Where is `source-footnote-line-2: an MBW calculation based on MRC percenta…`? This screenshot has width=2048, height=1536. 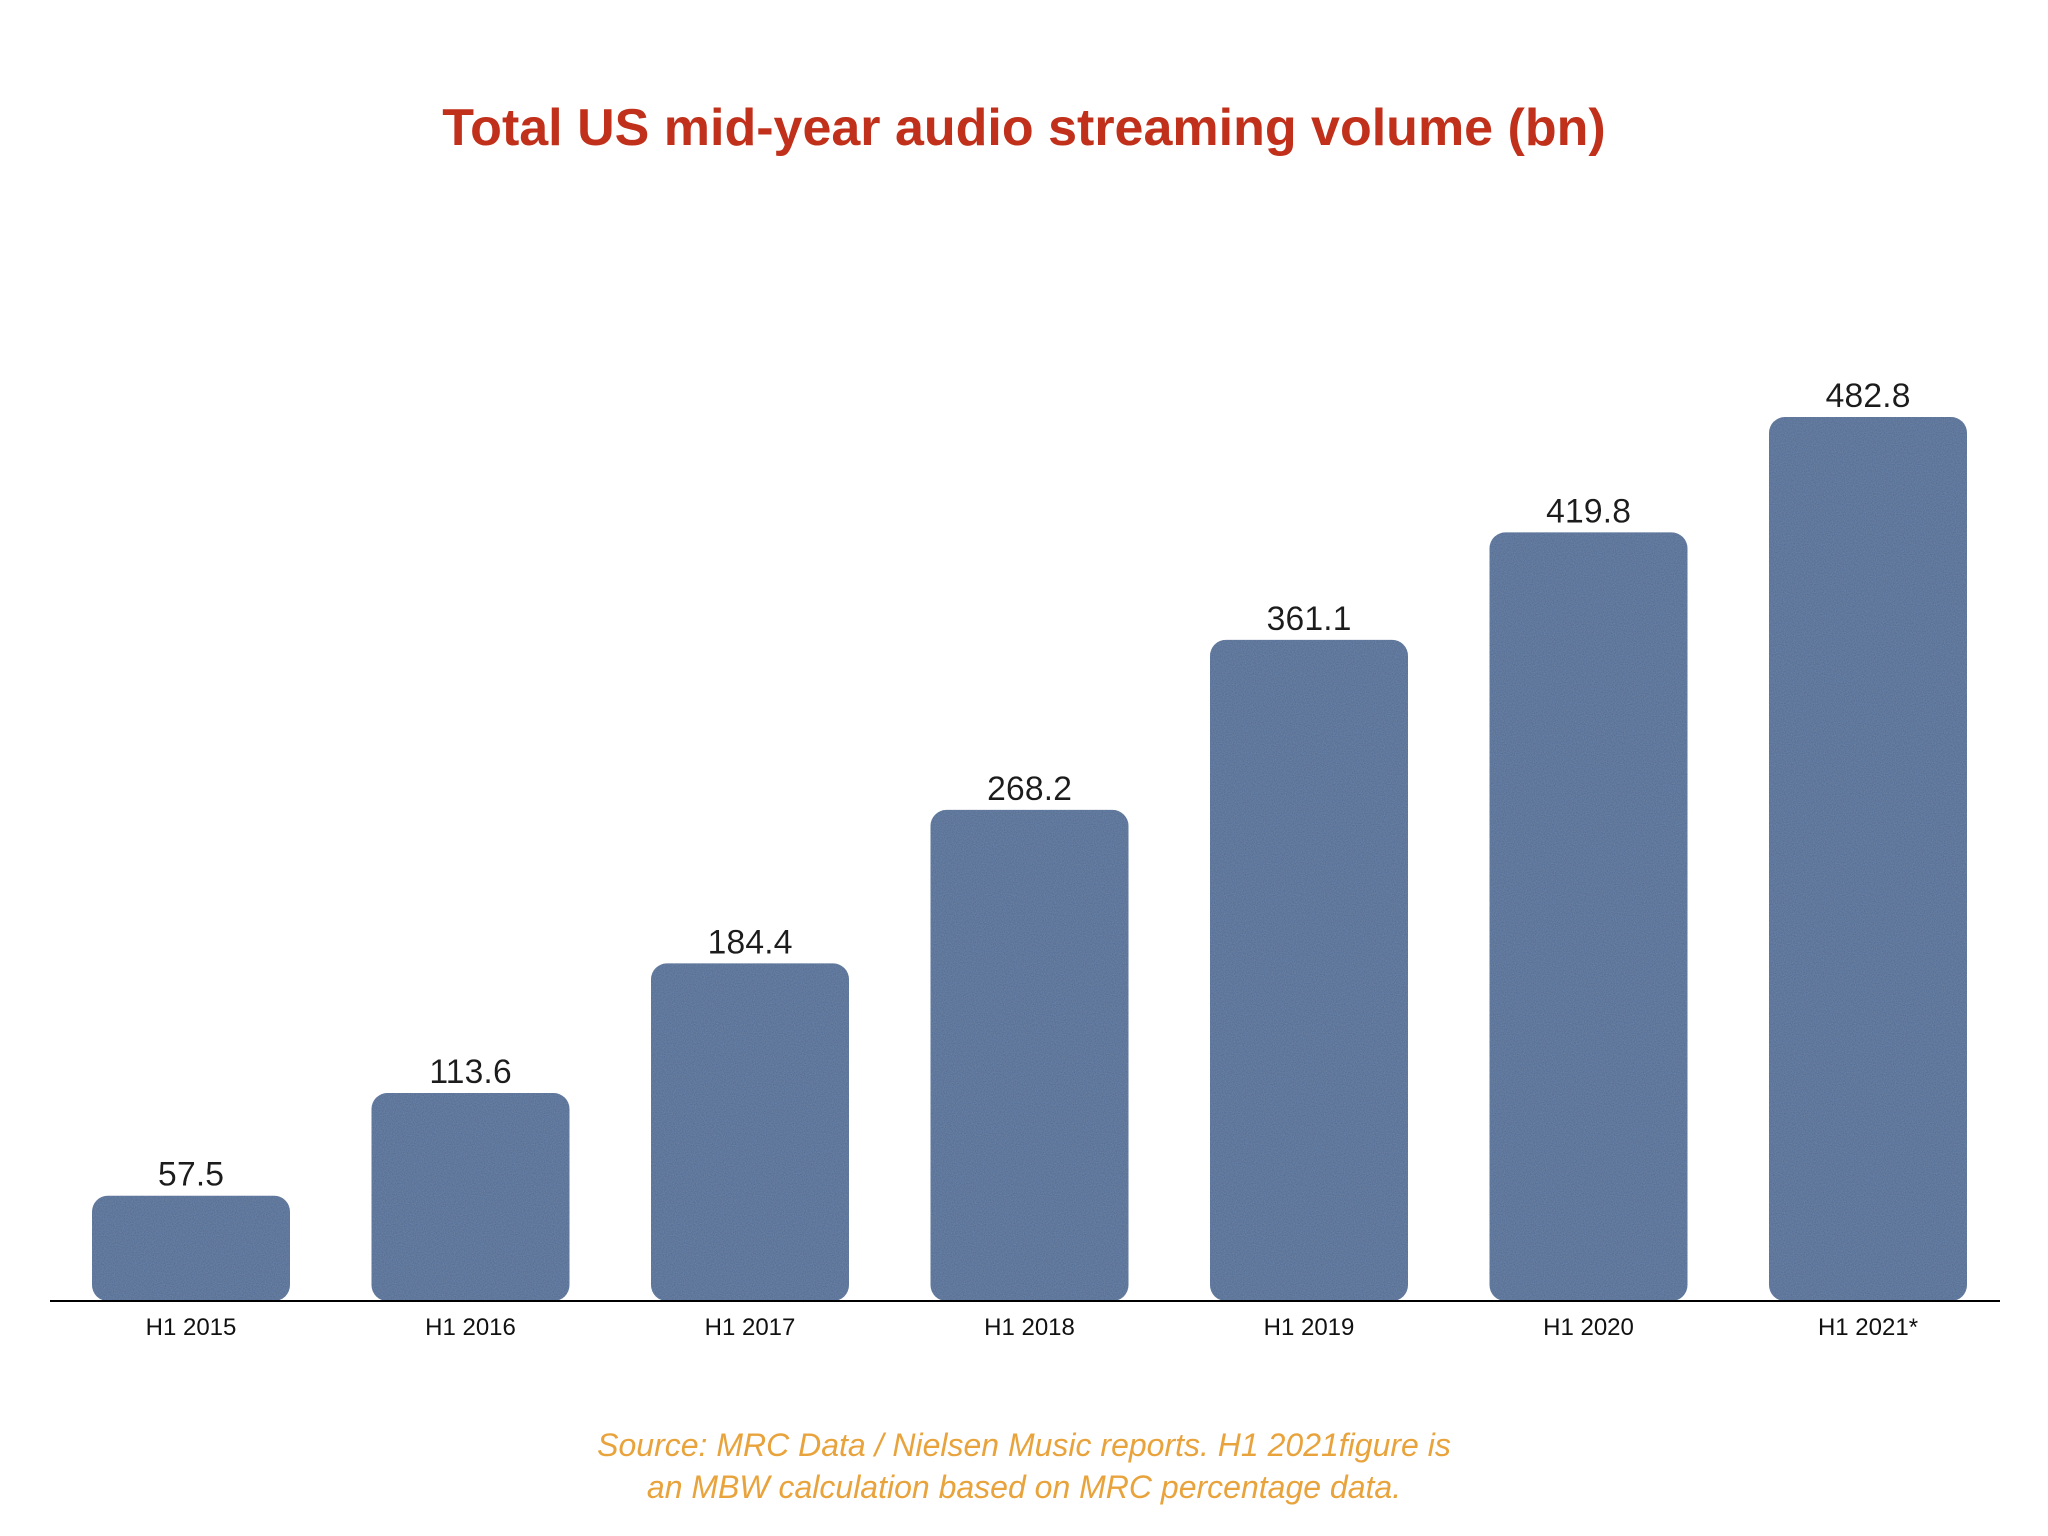
source-footnote-line-2: an MBW calculation based on MRC percenta… is located at coordinates (1024, 1487).